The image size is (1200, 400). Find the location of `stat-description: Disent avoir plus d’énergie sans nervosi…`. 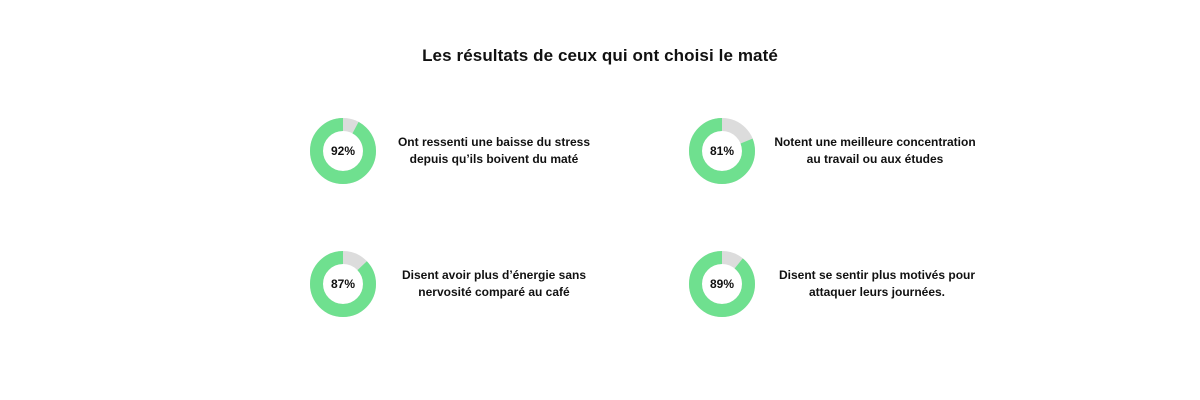

stat-description: Disent avoir plus d’énergie sans nervosi… is located at coordinates (494, 284).